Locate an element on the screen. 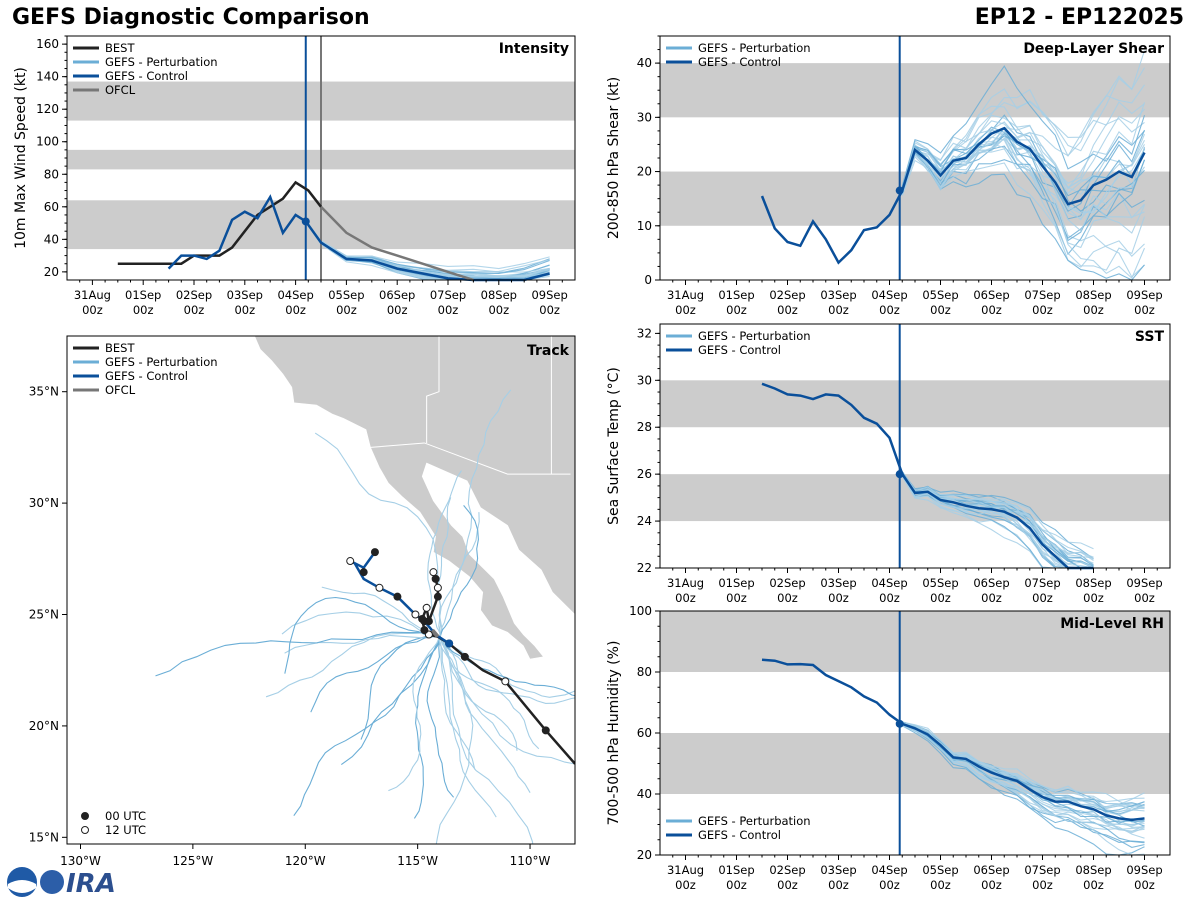 The image size is (1200, 900). shear-xtick-label: 07Sep is located at coordinates (1042, 295).